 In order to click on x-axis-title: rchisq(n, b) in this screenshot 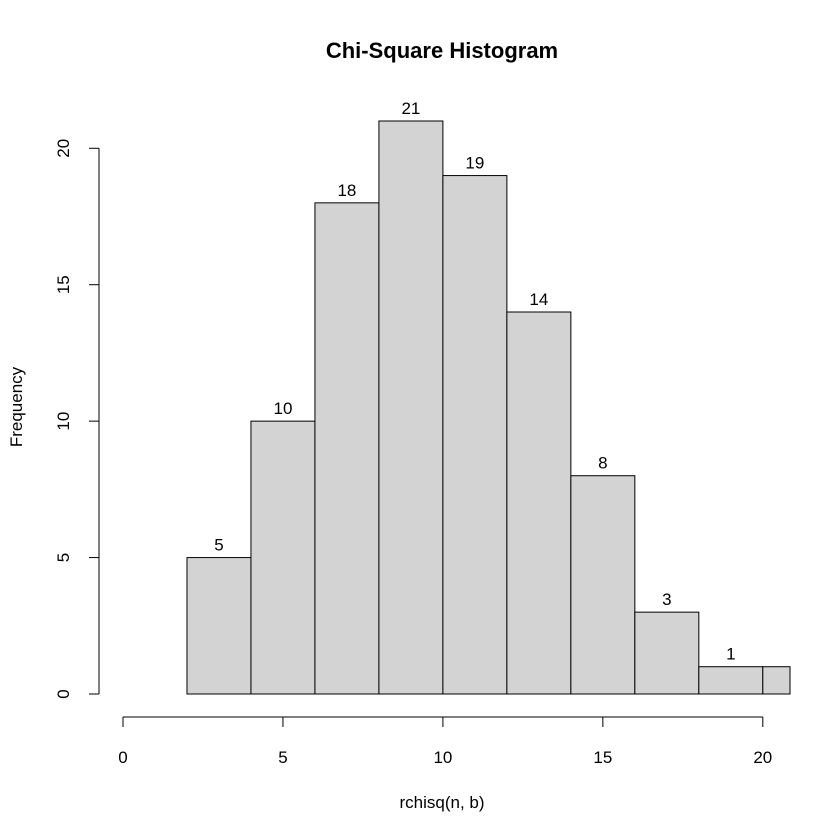, I will do `click(441, 802)`.